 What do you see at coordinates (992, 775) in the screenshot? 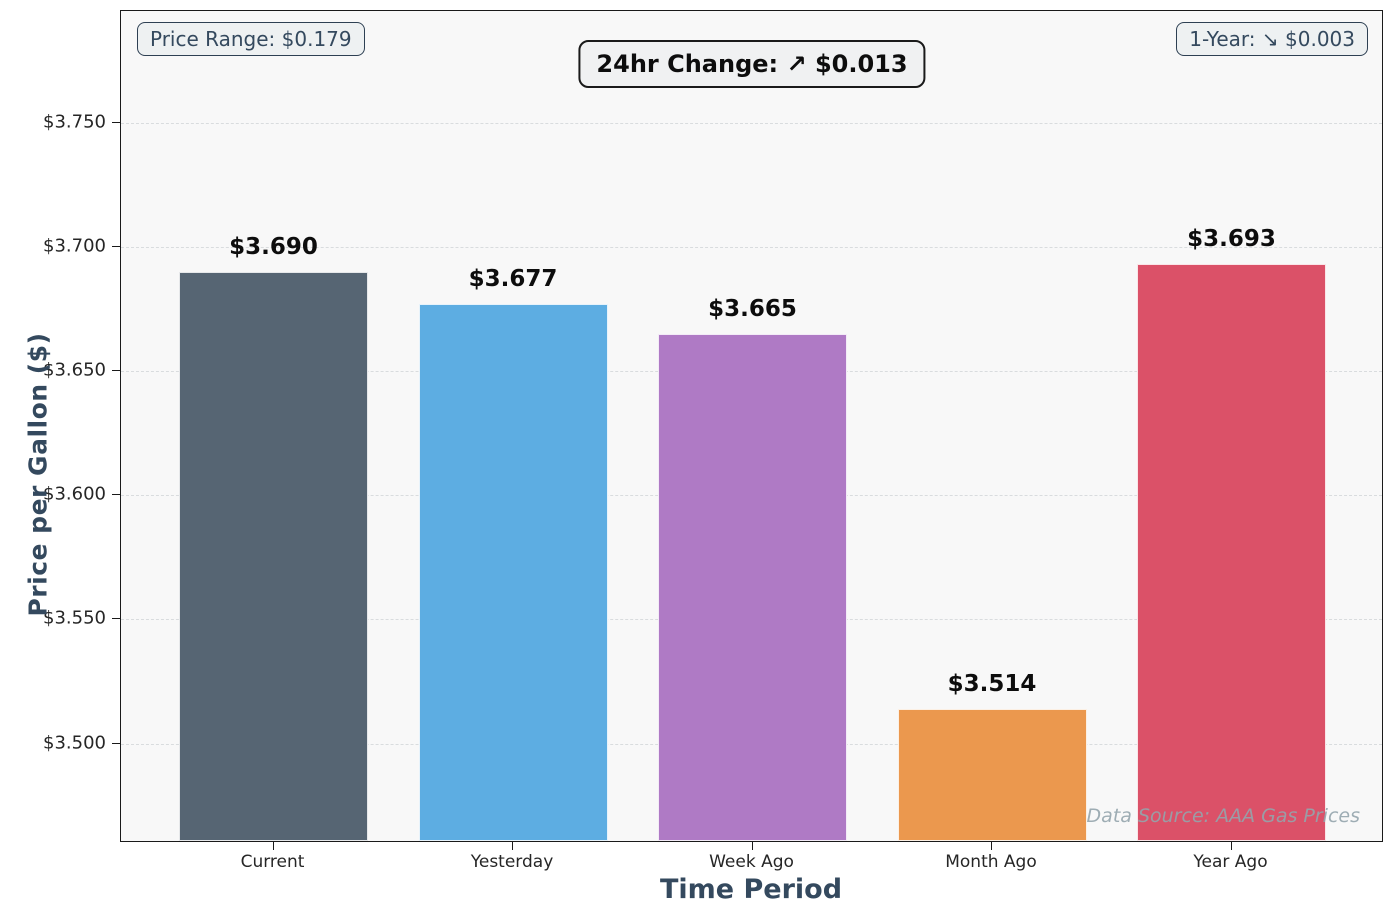
I see `bar-month-ago` at bounding box center [992, 775].